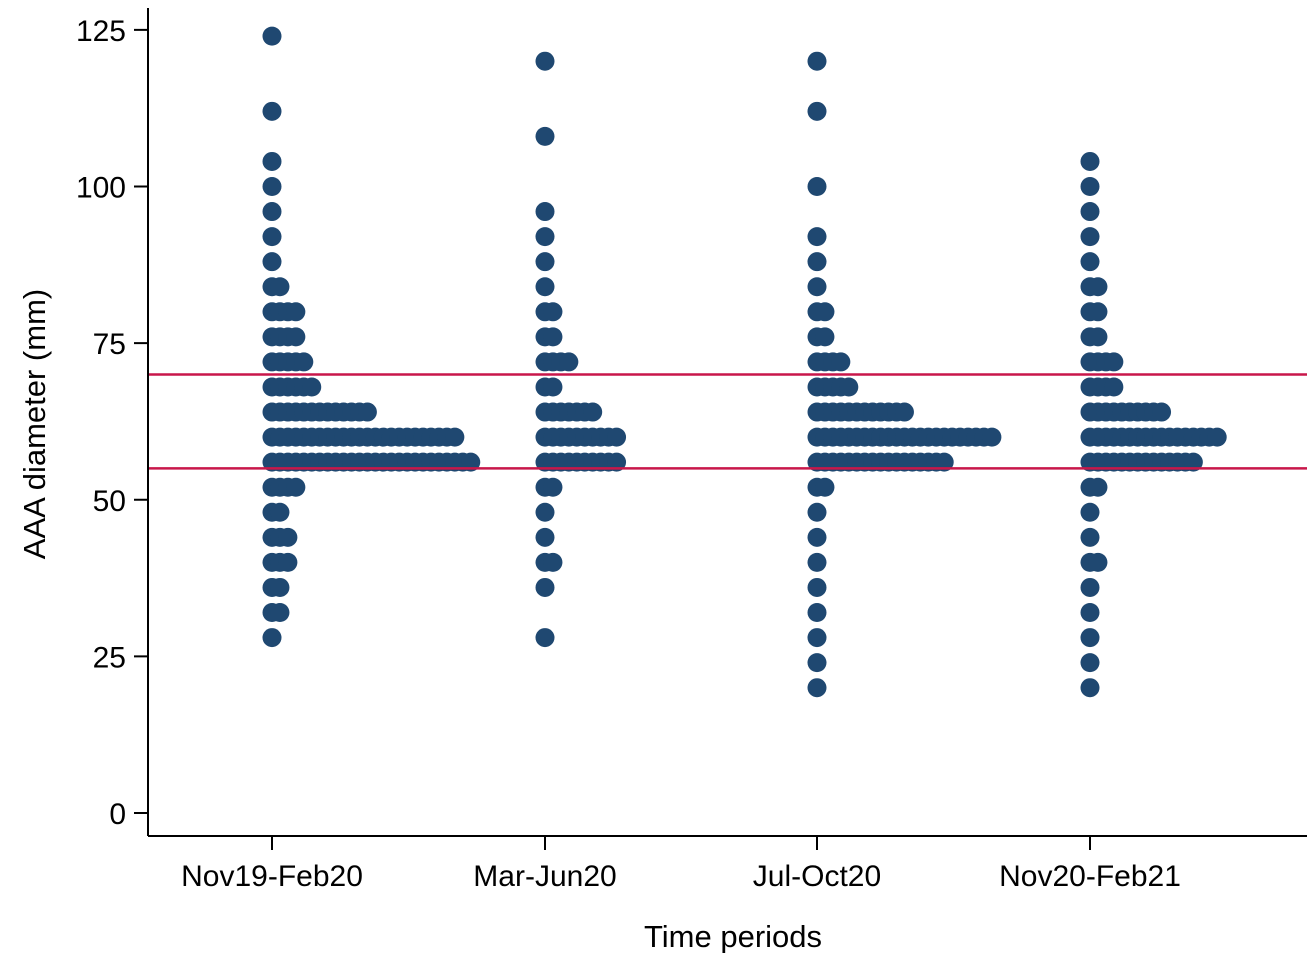 This screenshot has height=953, width=1307. I want to click on y-tick-label: 75, so click(109, 344).